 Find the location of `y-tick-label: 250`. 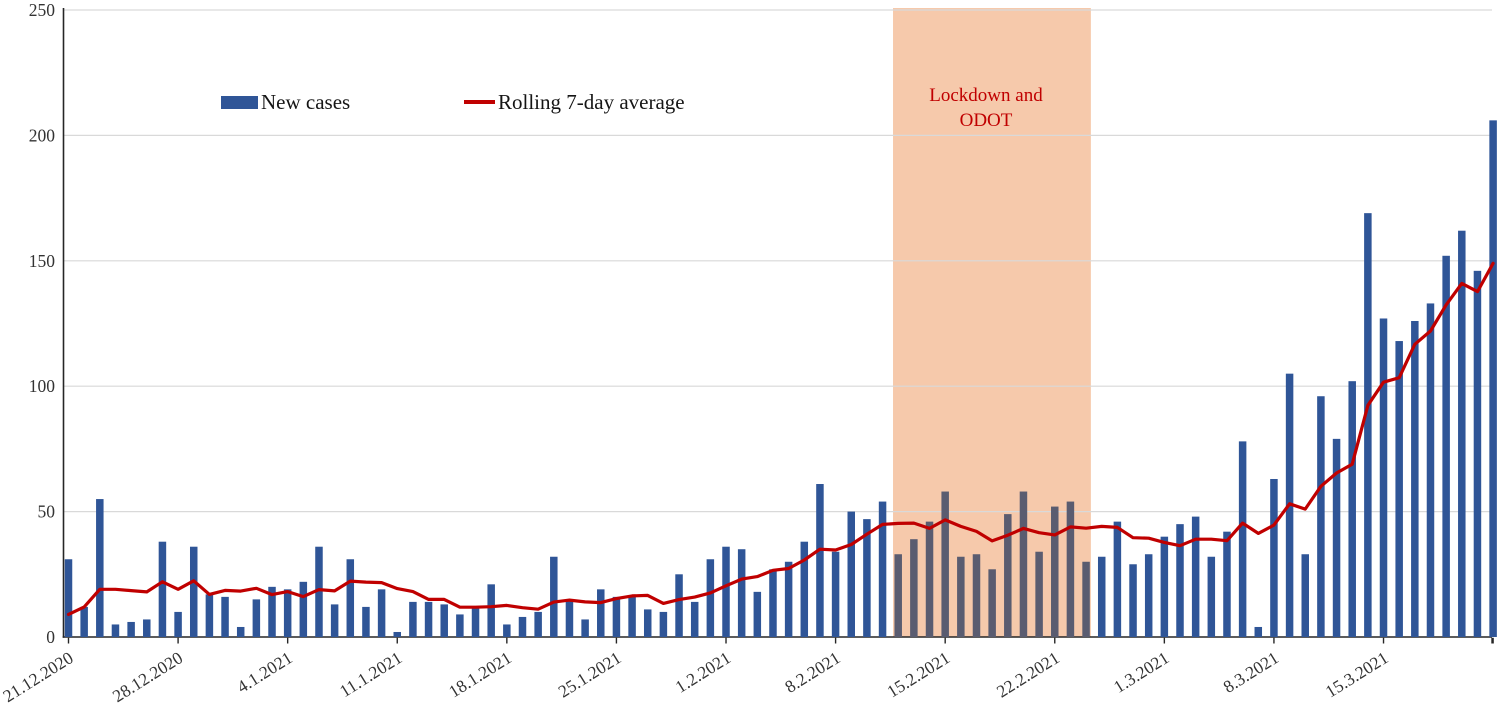

y-tick-label: 250 is located at coordinates (42, 10).